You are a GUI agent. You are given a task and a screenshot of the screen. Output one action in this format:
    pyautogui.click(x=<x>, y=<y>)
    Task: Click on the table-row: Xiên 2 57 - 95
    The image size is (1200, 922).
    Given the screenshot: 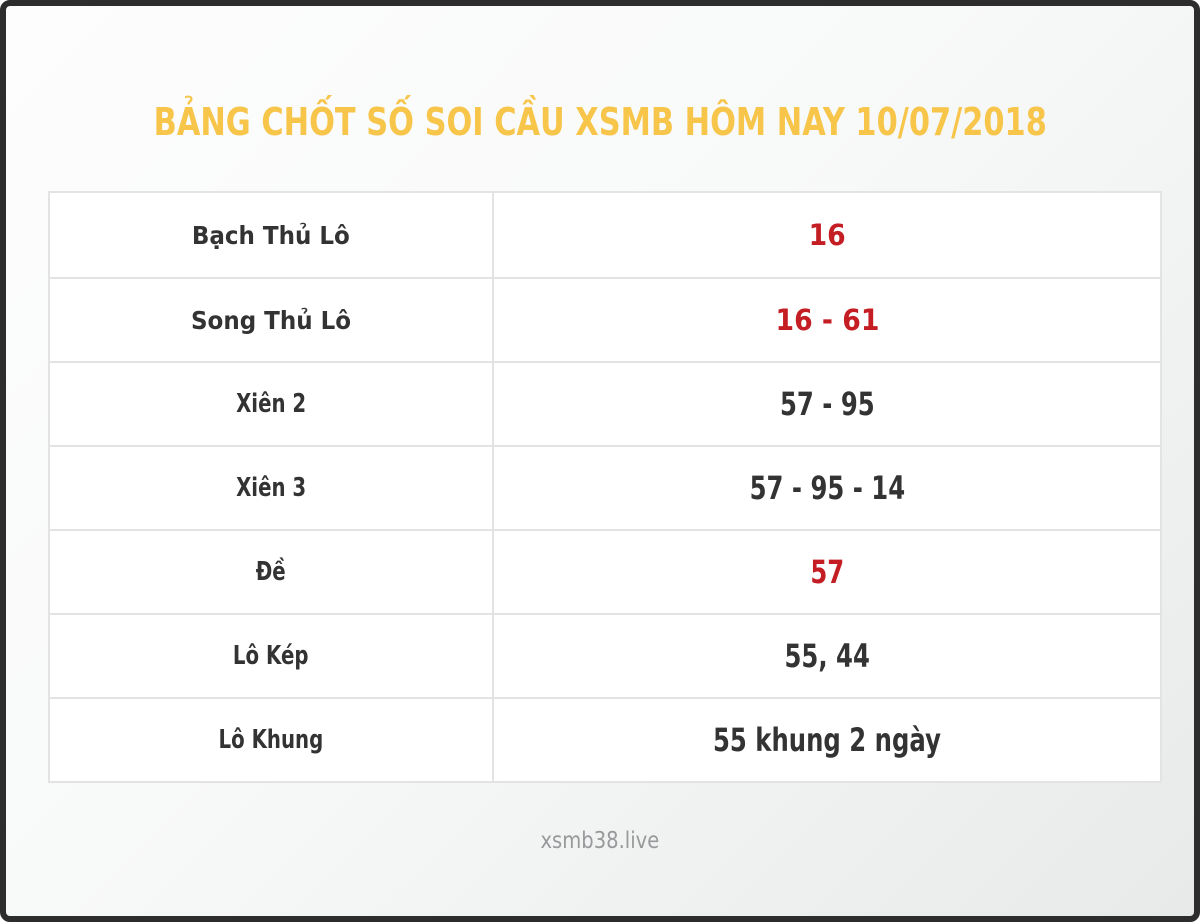 What is the action you would take?
    pyautogui.click(x=605, y=403)
    